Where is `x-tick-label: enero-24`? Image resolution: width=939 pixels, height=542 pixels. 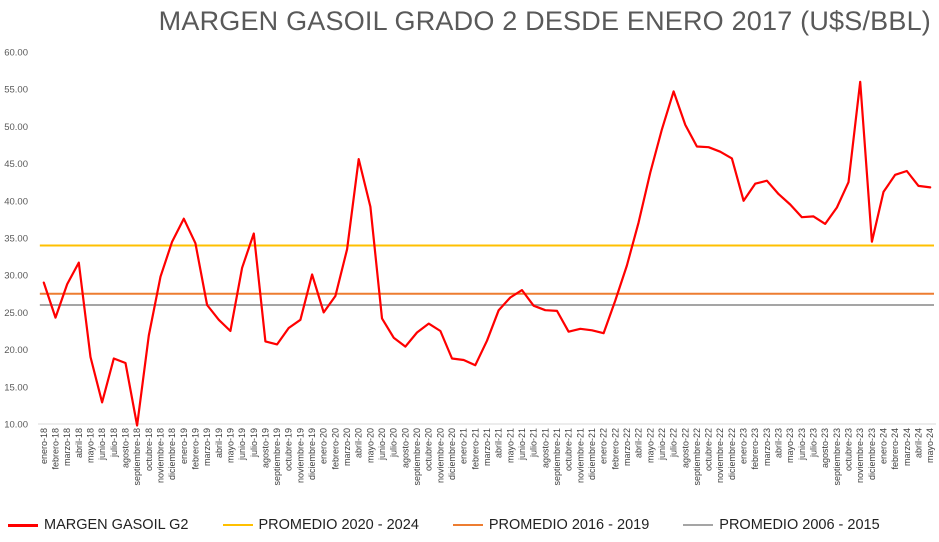 x-tick-label: enero-24 is located at coordinates (884, 446).